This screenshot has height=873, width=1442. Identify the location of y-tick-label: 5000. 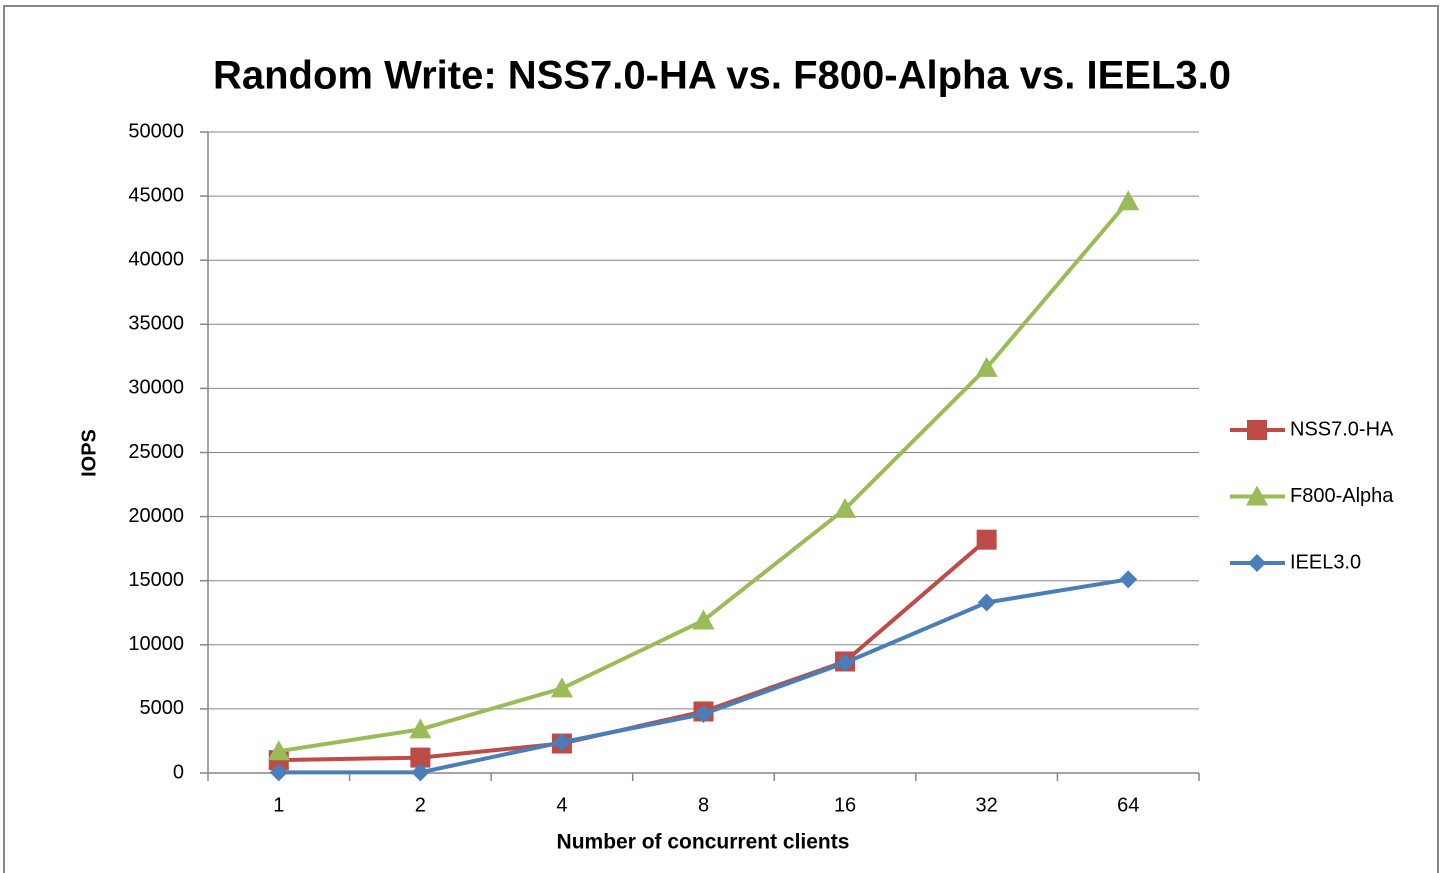
(162, 708).